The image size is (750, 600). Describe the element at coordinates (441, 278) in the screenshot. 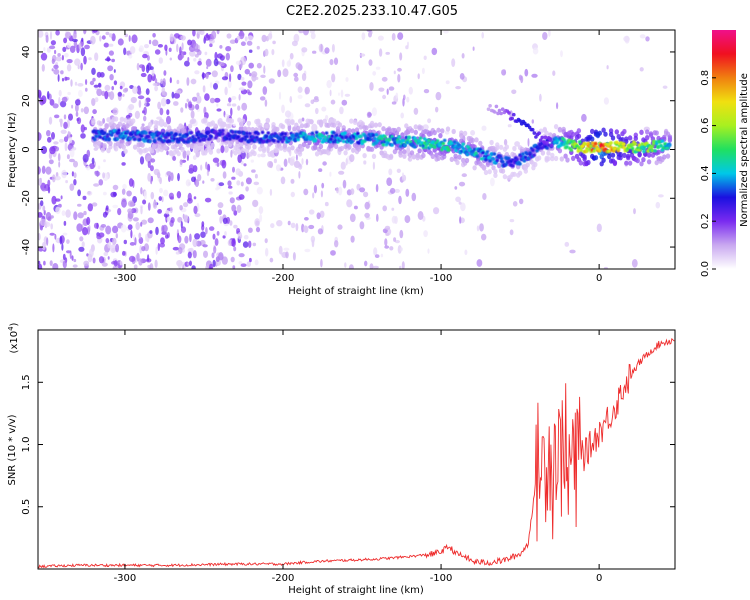

I see `x-tick-label: -100` at that location.